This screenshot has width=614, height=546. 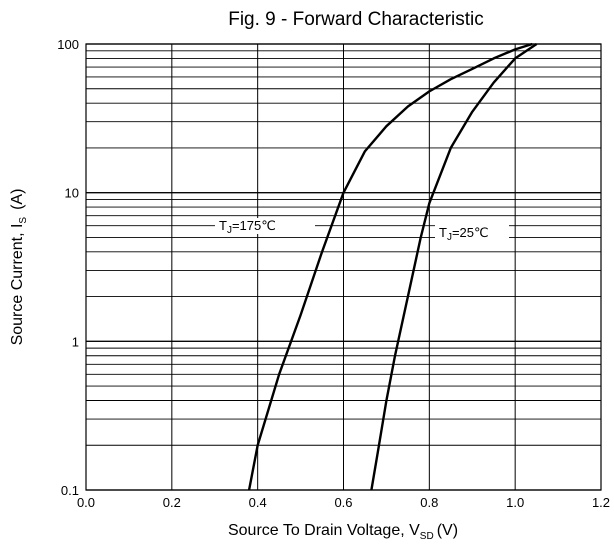 I want to click on x-tick-label: 0.8, so click(x=429, y=502).